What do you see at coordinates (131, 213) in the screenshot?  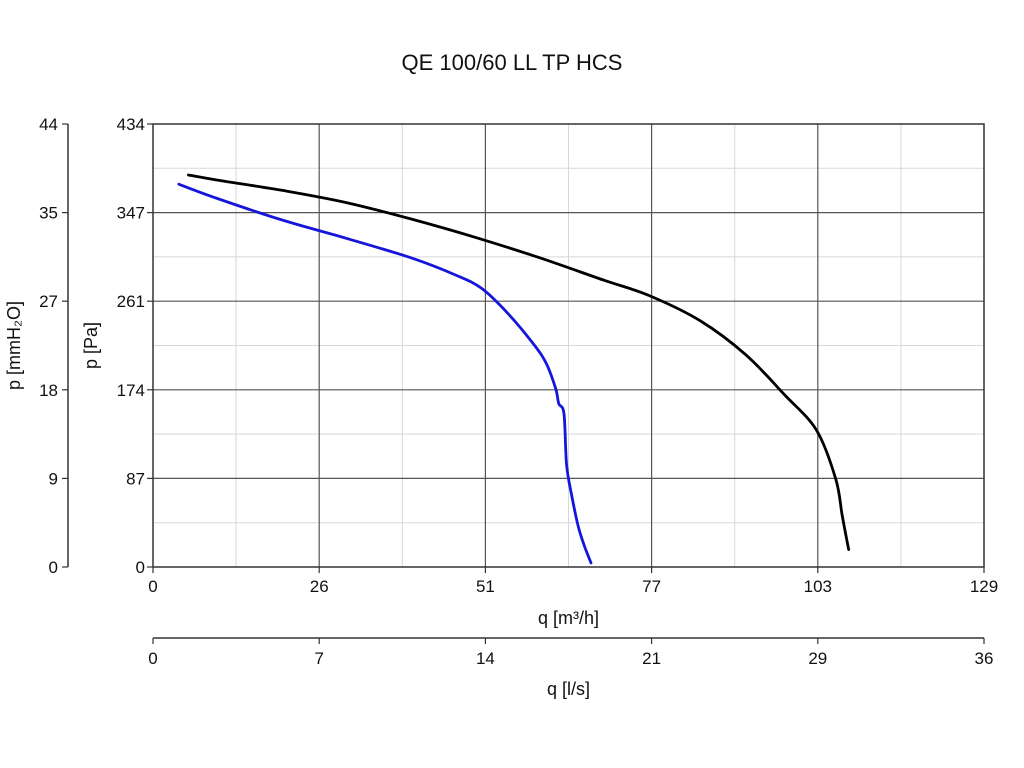 I see `y-tick-label: 347` at bounding box center [131, 213].